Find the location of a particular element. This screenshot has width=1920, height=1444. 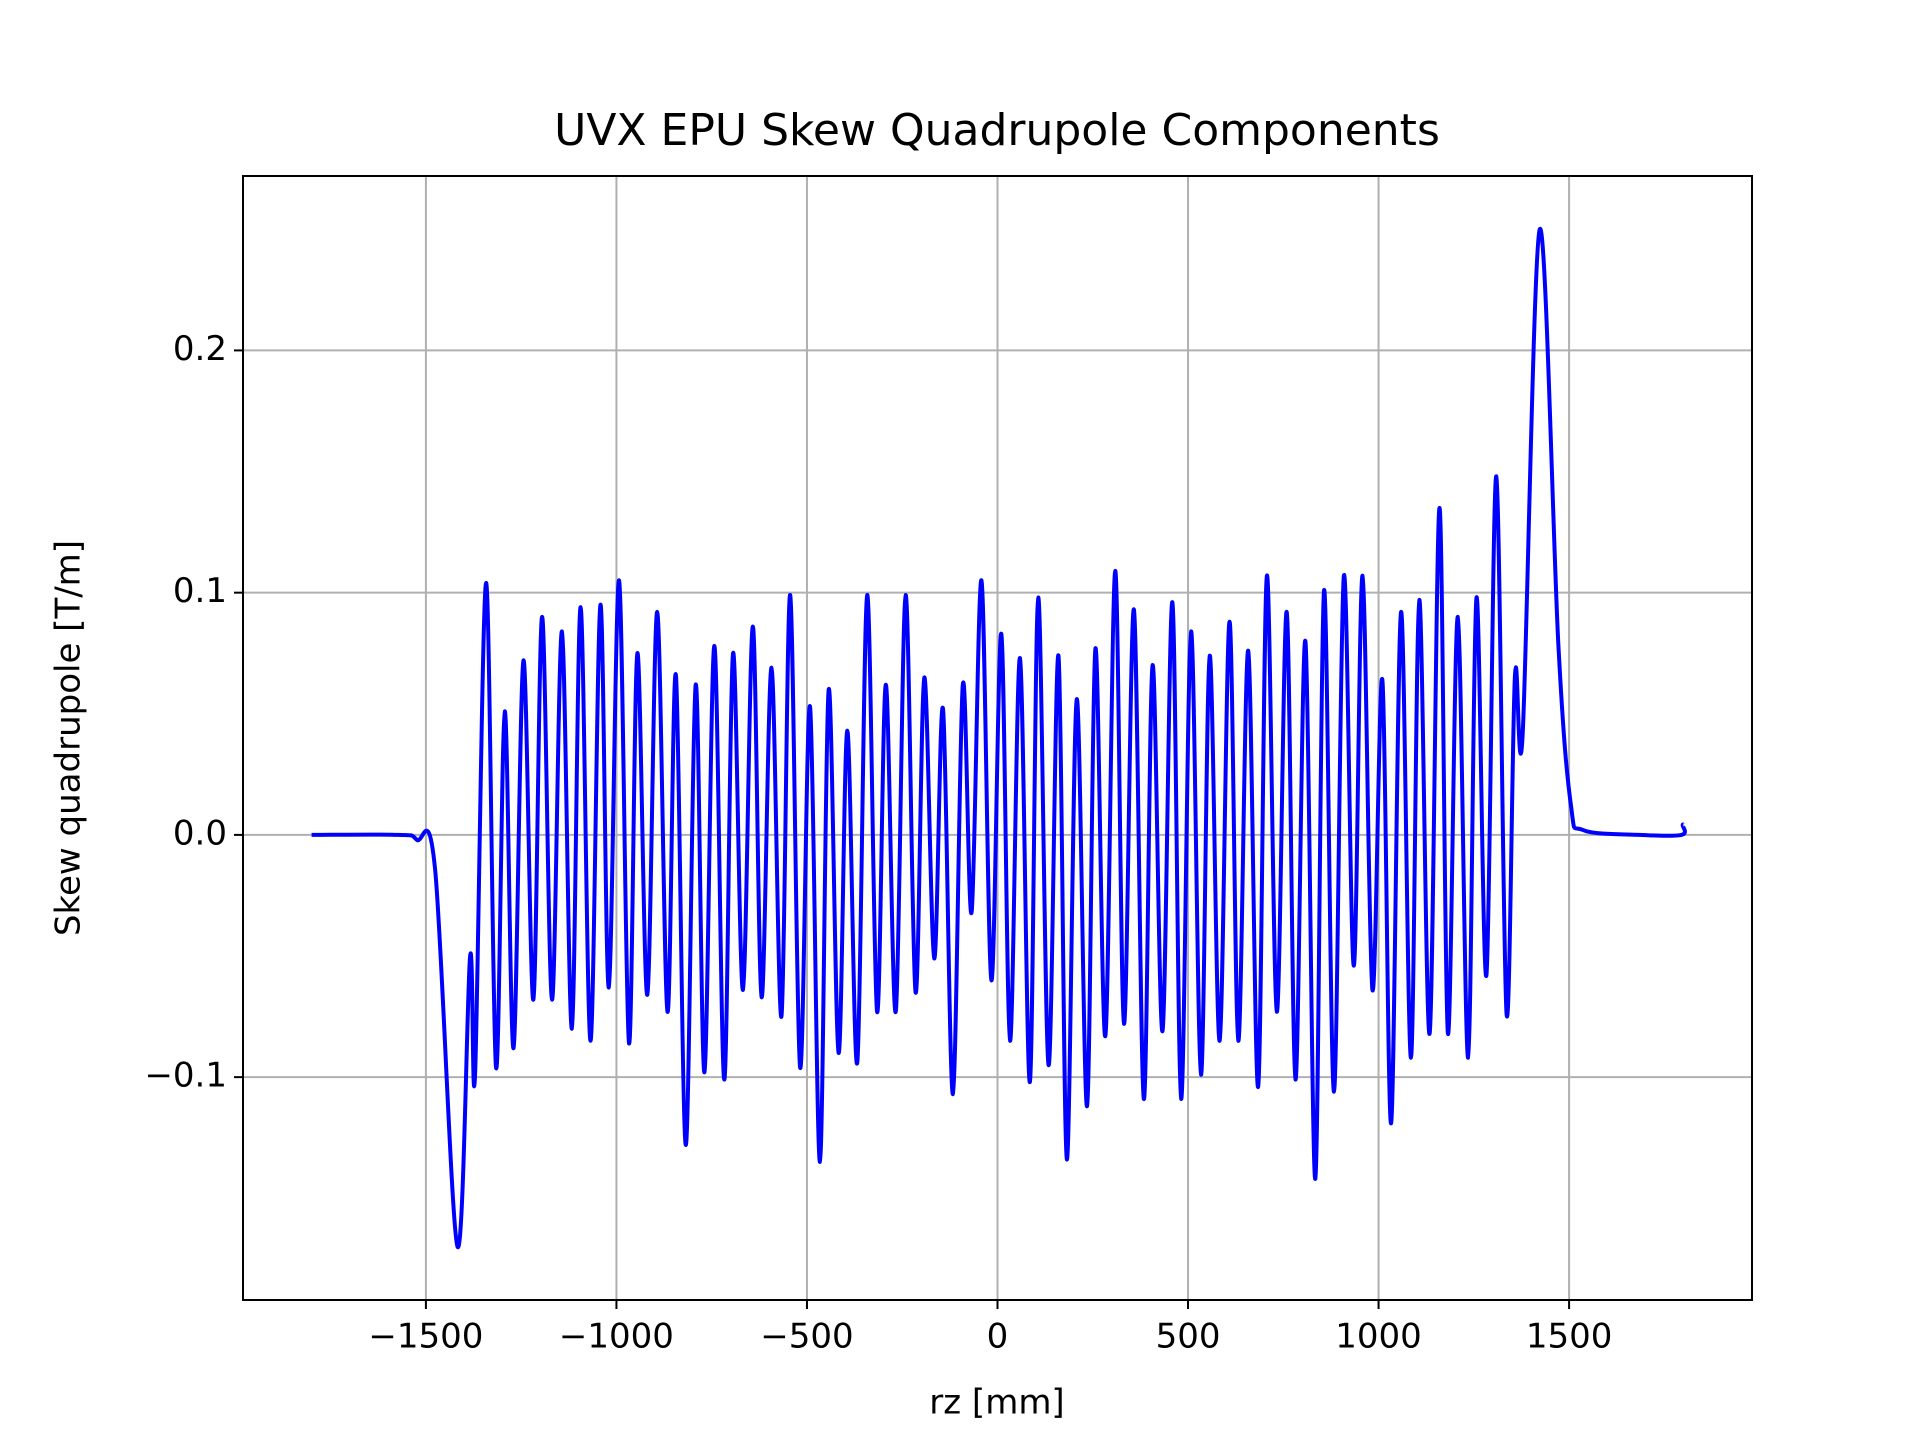

x-tick-label: 1000 is located at coordinates (1378, 1337).